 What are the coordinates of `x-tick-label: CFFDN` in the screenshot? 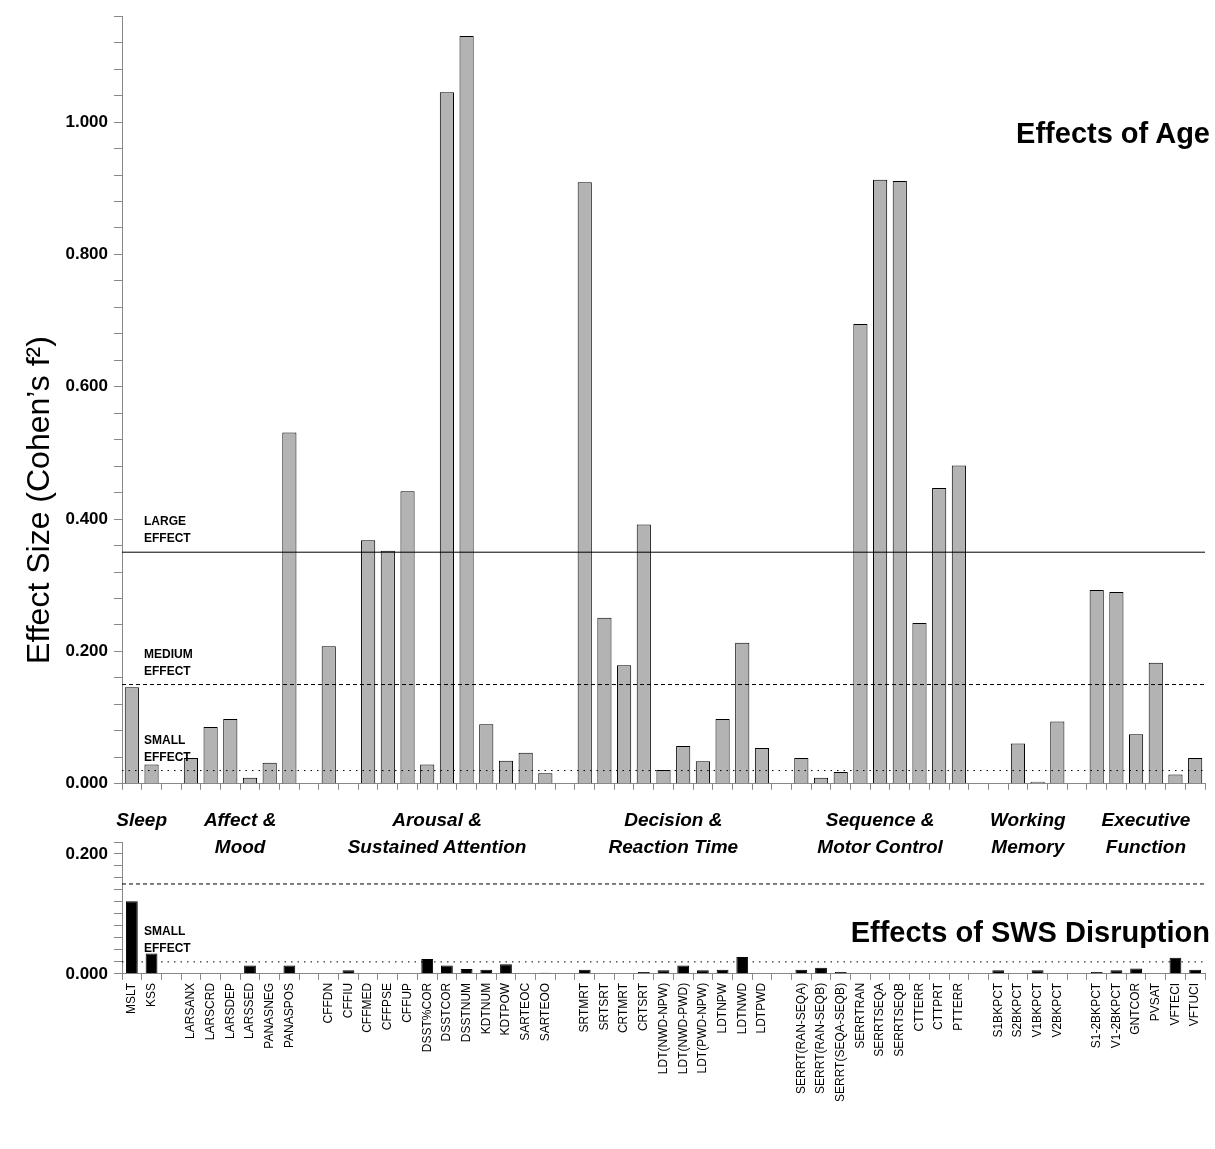 It's located at (328, 1003).